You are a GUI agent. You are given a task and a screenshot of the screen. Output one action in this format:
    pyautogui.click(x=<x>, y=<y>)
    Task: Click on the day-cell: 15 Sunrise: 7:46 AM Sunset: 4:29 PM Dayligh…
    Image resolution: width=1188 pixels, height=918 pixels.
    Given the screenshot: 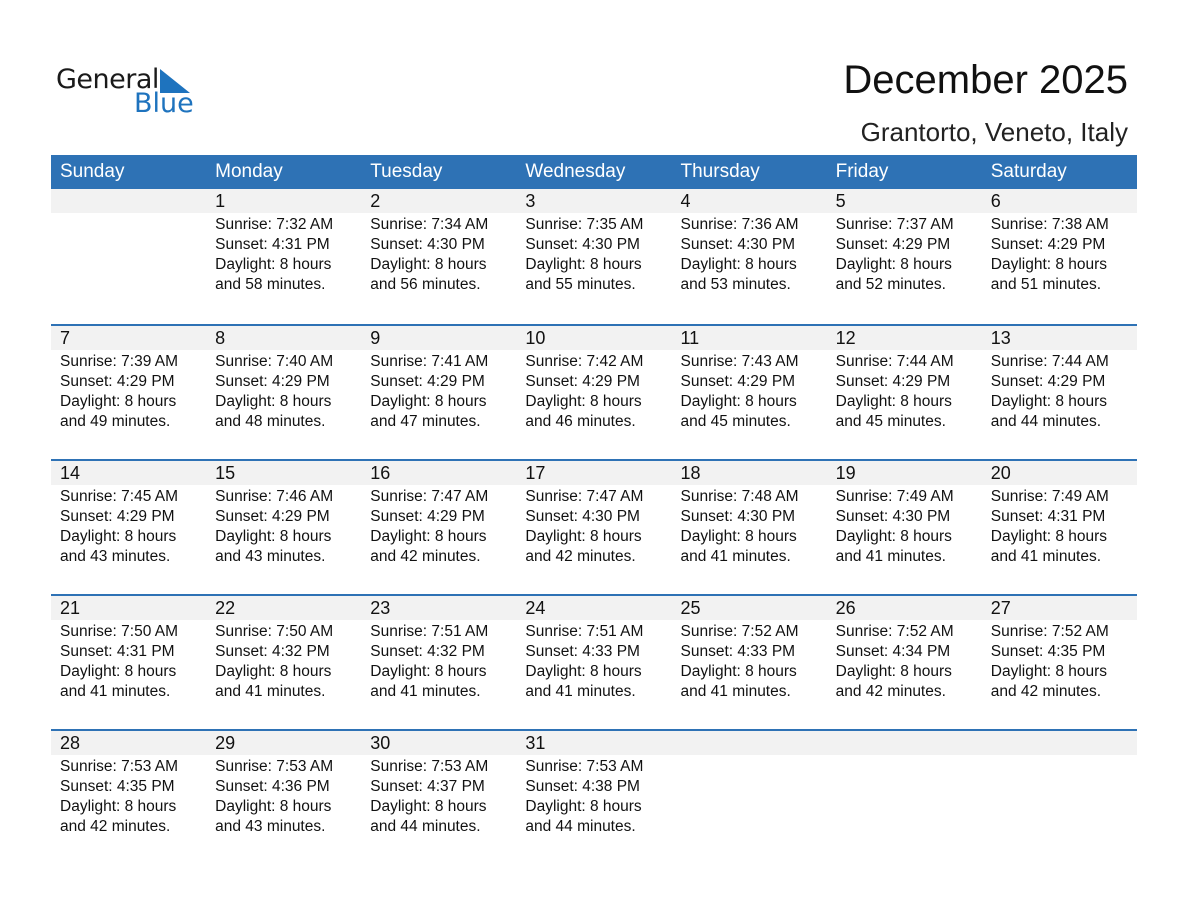 What is the action you would take?
    pyautogui.click(x=283, y=527)
    